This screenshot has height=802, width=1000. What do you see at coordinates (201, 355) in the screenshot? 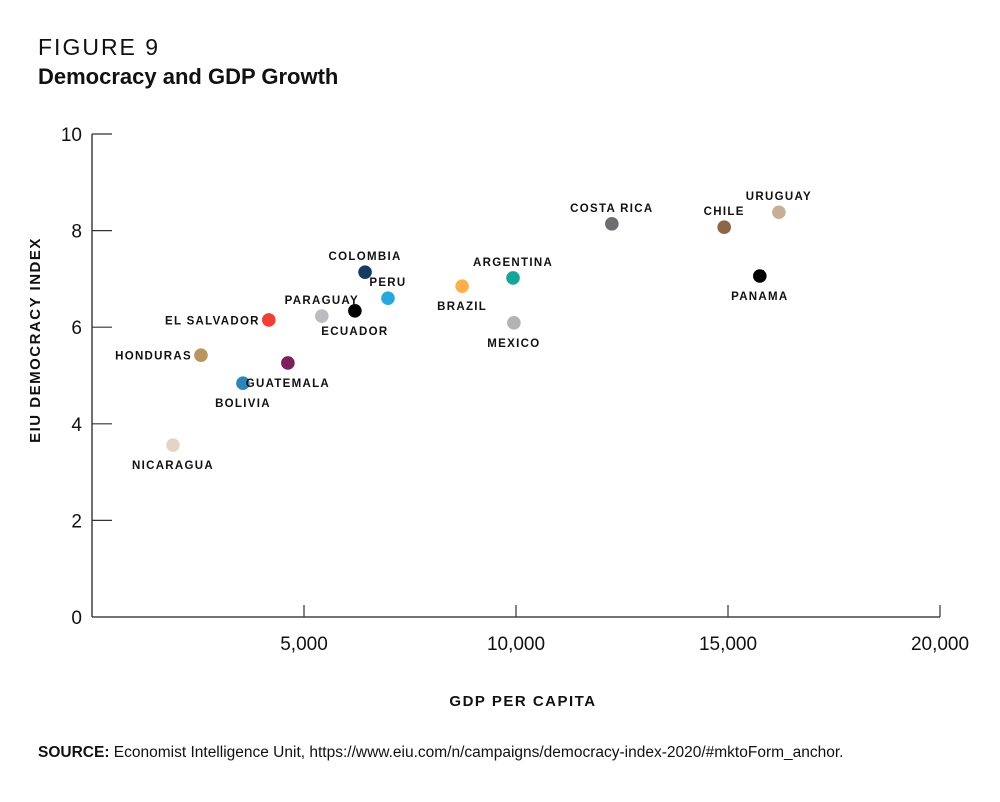
I see `point-honduras` at bounding box center [201, 355].